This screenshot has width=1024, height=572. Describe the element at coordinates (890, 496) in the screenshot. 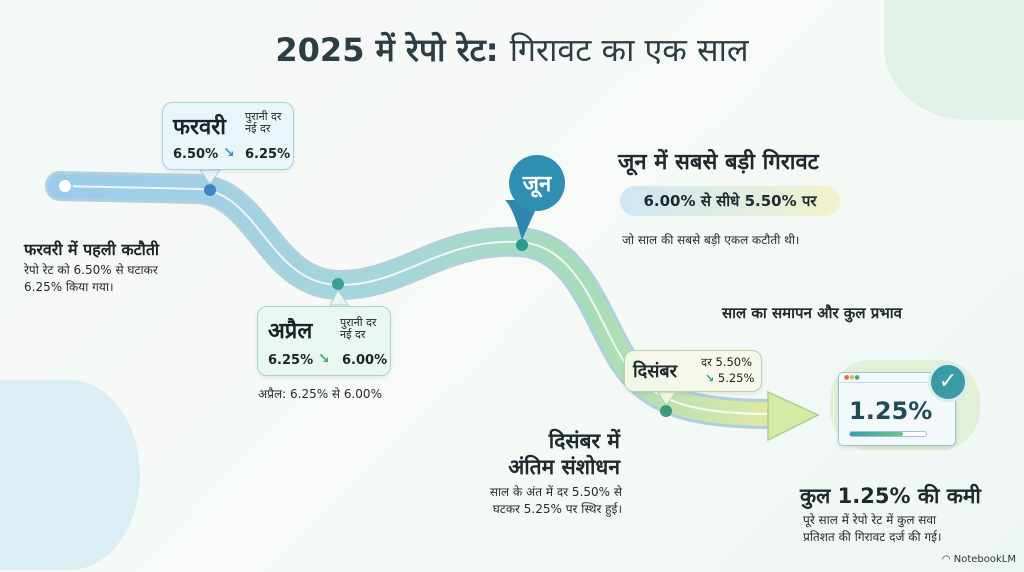

I see `summary-heading: कुल 1.25% की कमी` at that location.